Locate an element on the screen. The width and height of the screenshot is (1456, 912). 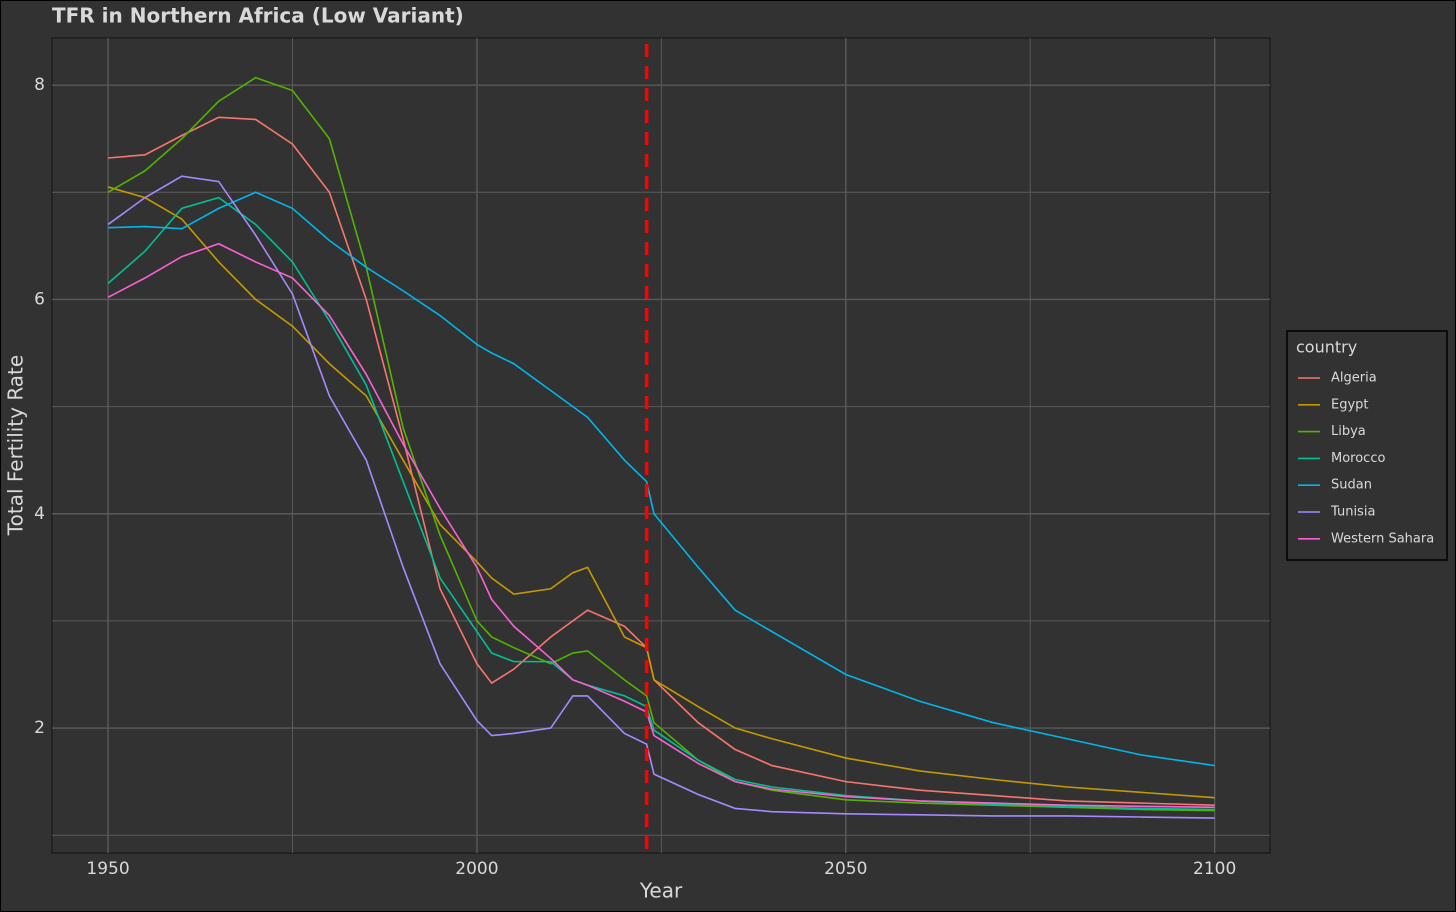
y-tick-label: 8 is located at coordinates (39, 85).